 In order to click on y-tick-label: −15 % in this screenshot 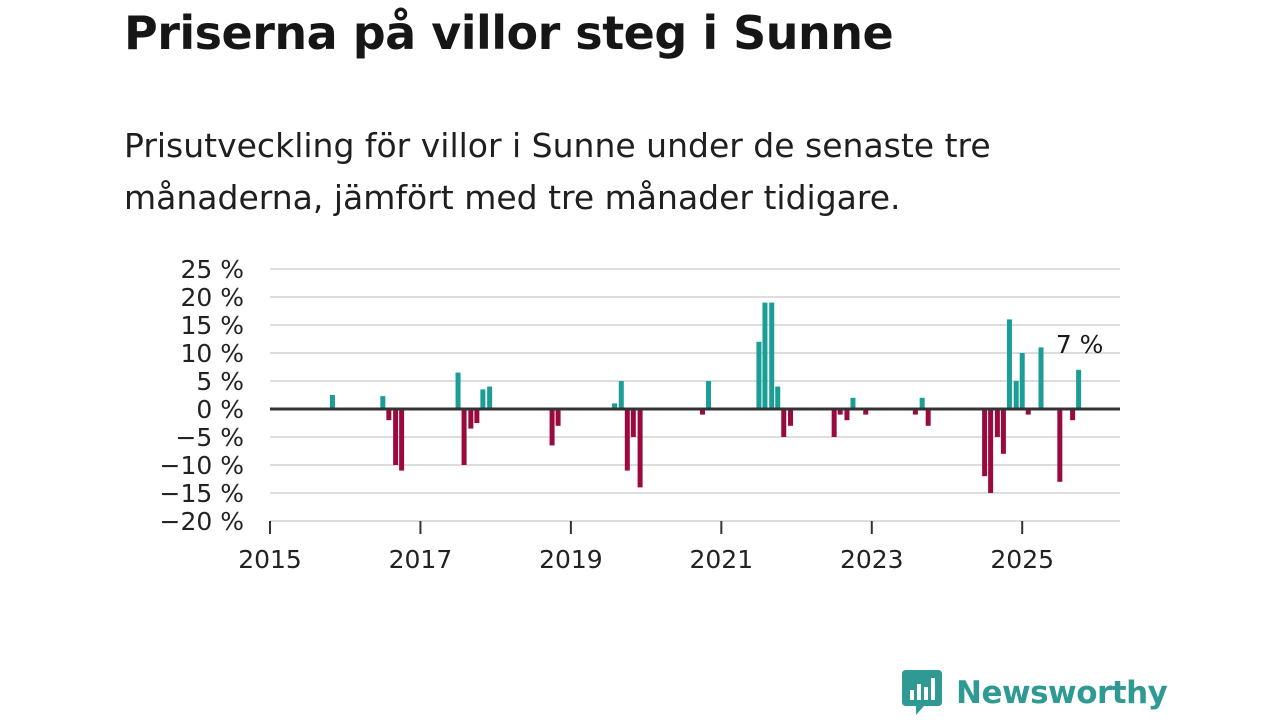, I will do `click(202, 493)`.